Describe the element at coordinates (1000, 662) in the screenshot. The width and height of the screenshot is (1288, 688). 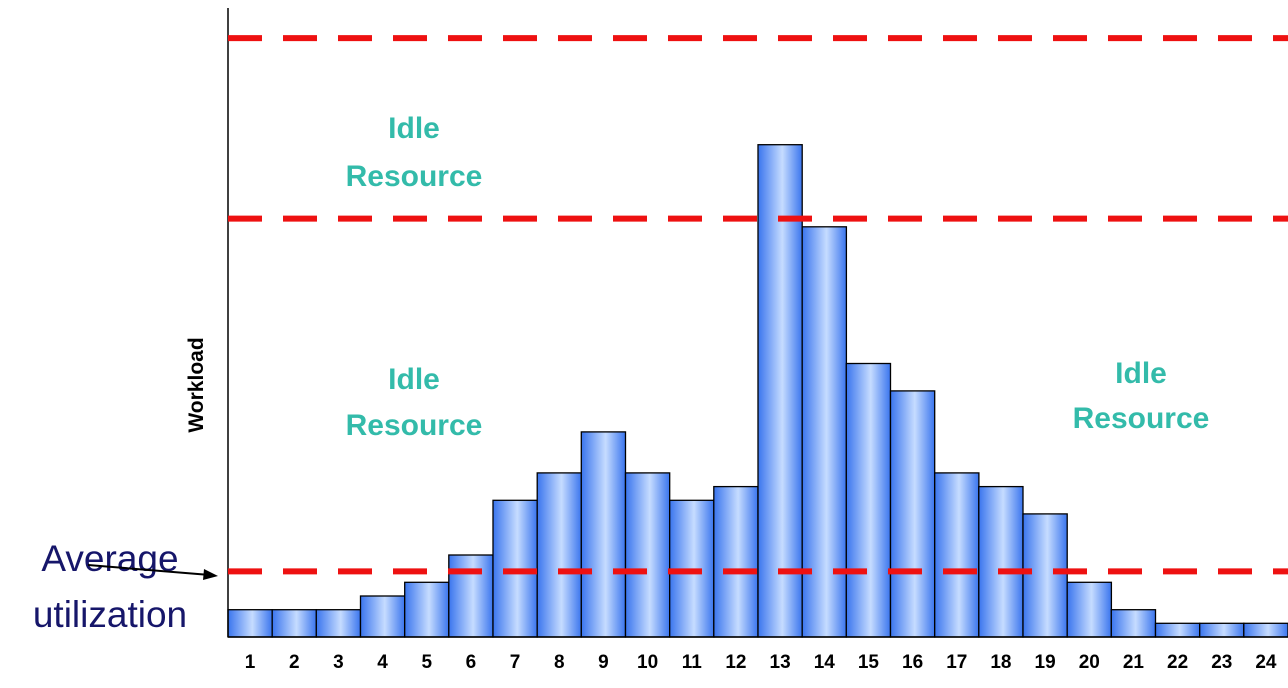
I see `x-tick-label: 18` at that location.